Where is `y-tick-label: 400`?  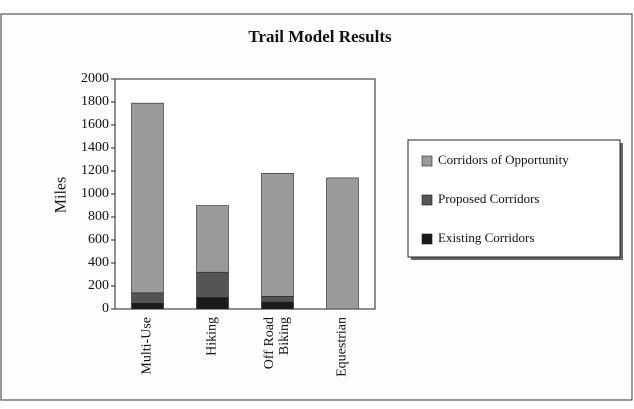
y-tick-label: 400 is located at coordinates (98, 262).